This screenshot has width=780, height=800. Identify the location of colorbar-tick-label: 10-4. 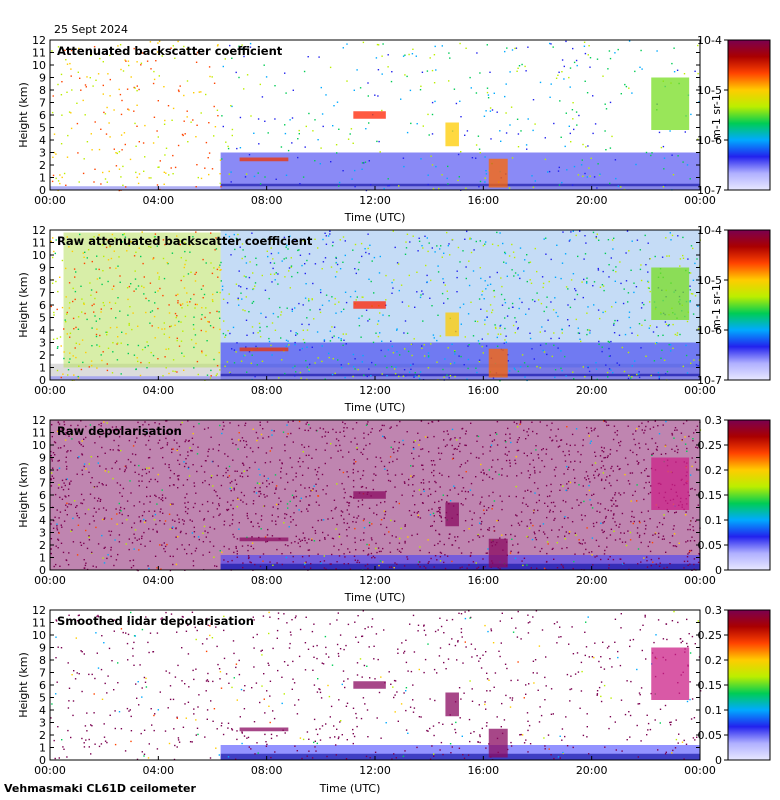
(709, 230).